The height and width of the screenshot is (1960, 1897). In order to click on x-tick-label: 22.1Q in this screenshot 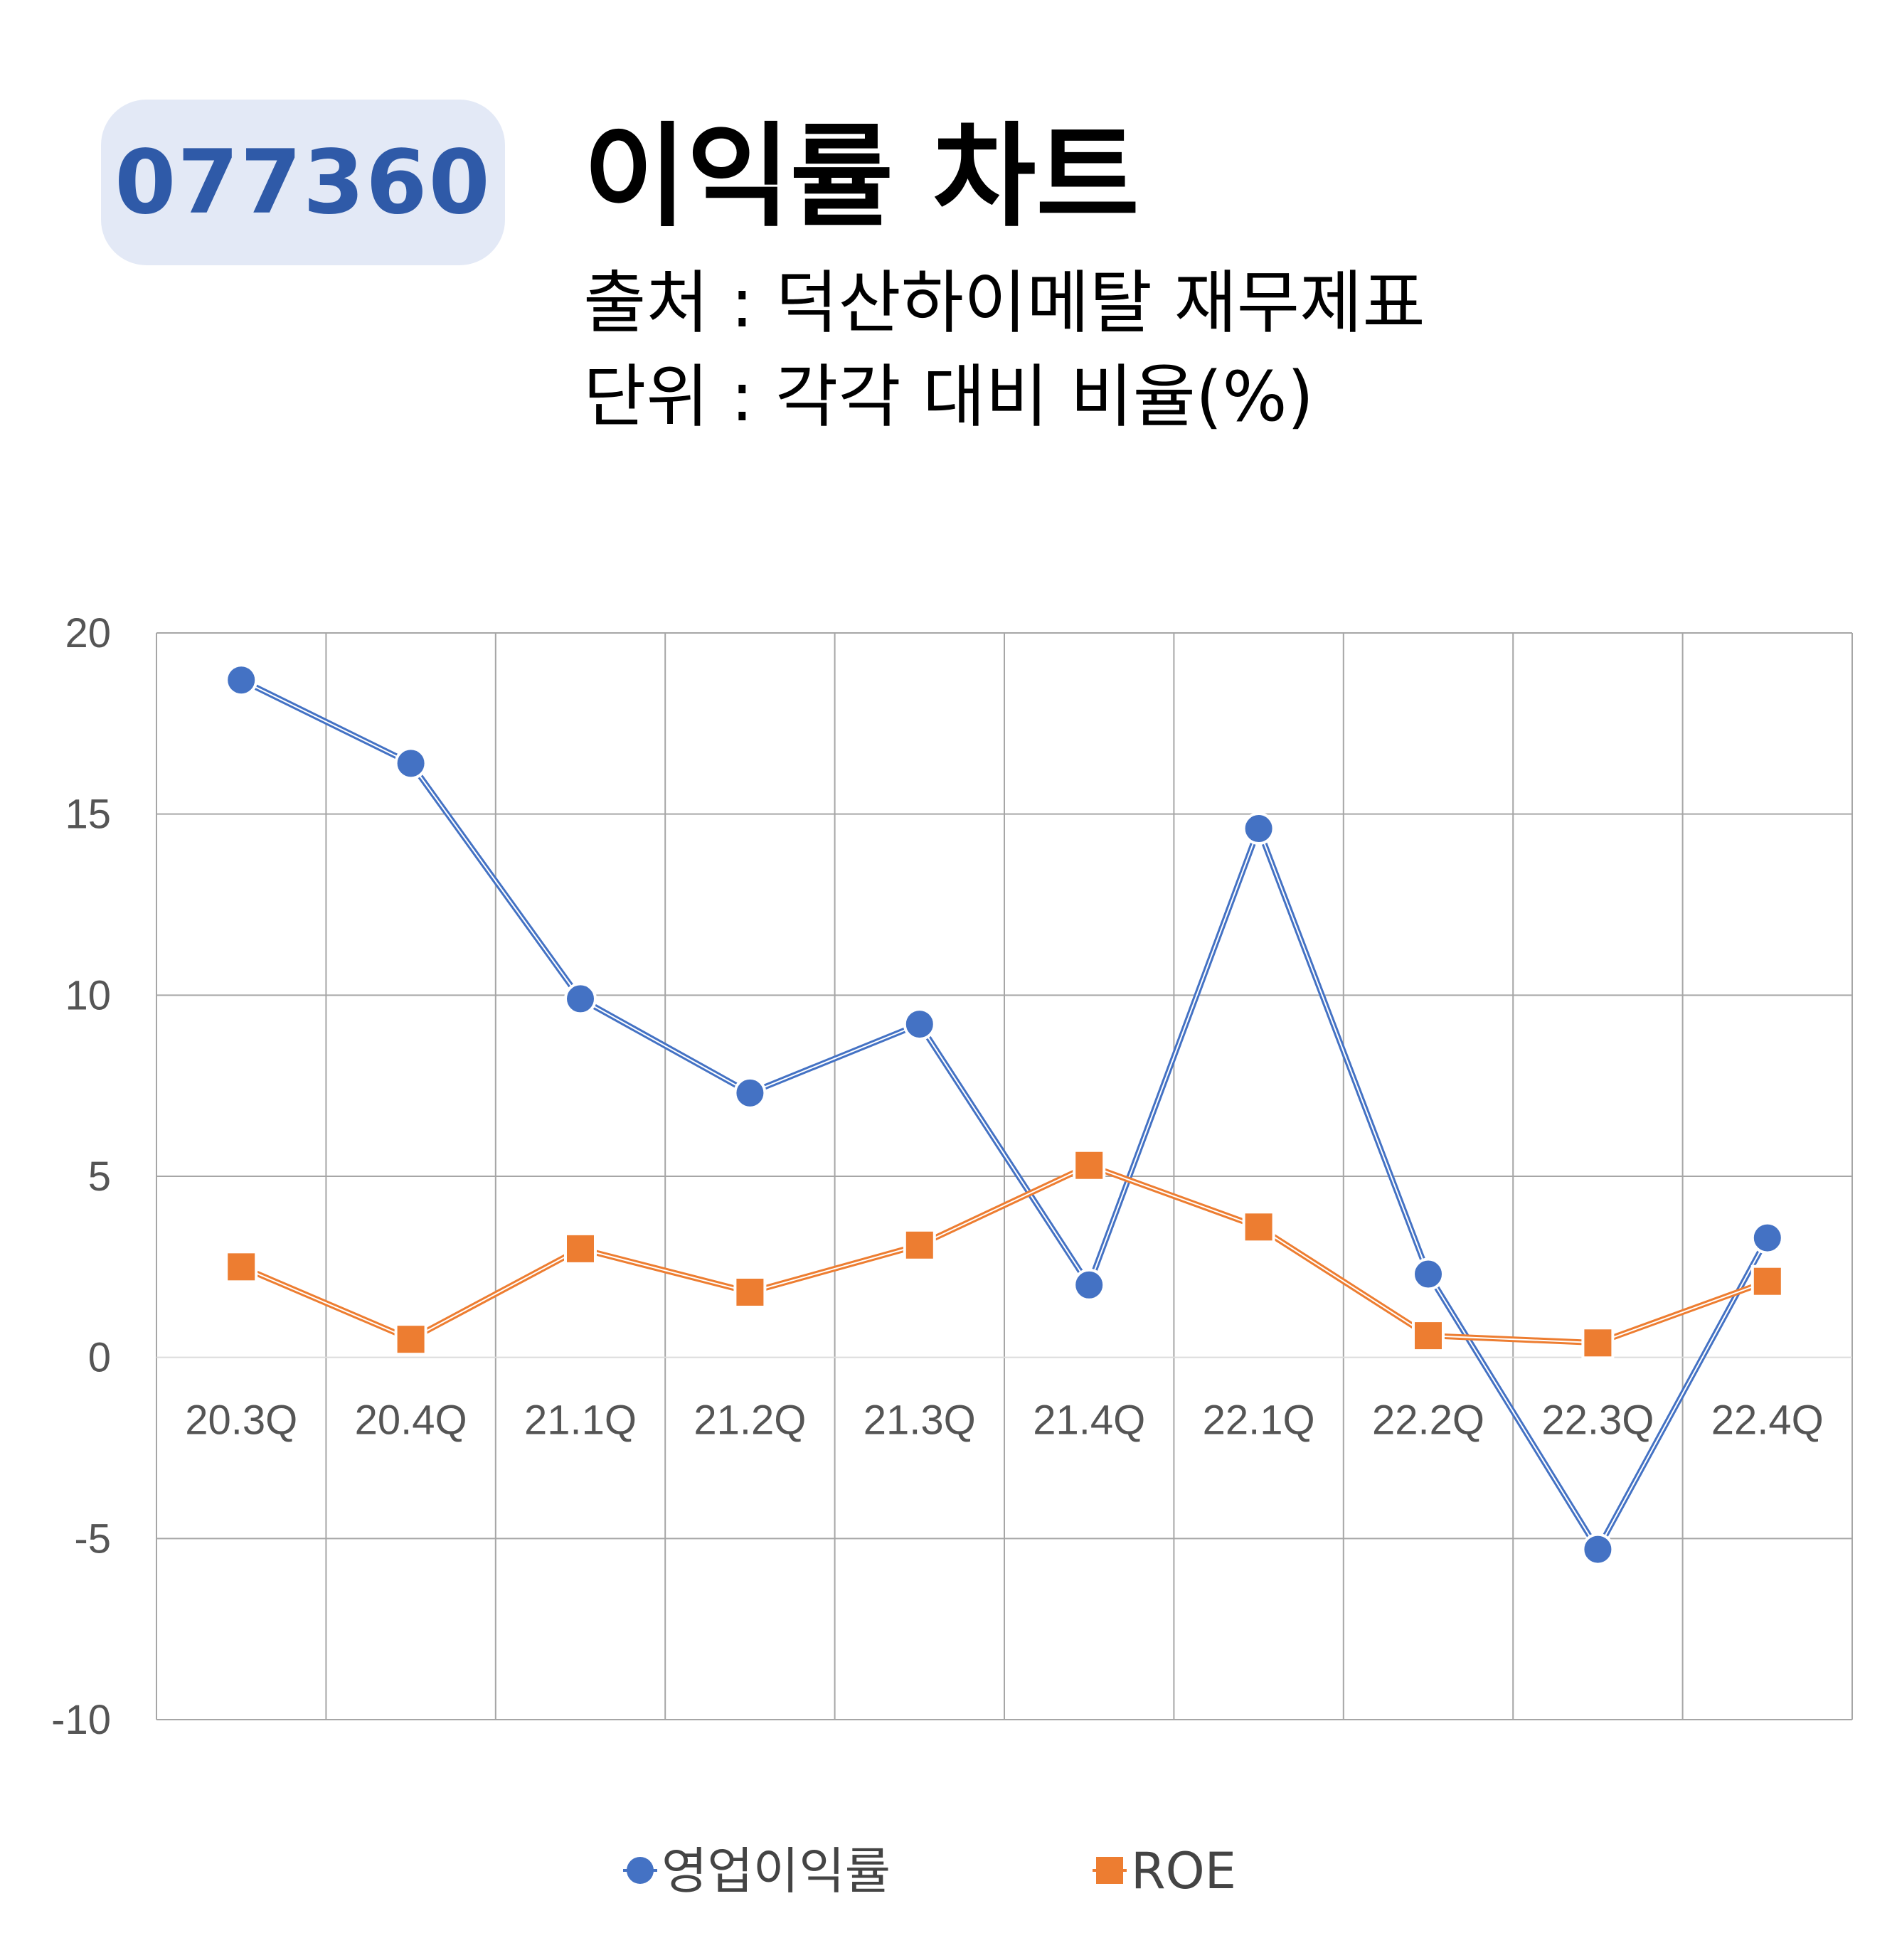, I will do `click(1259, 1420)`.